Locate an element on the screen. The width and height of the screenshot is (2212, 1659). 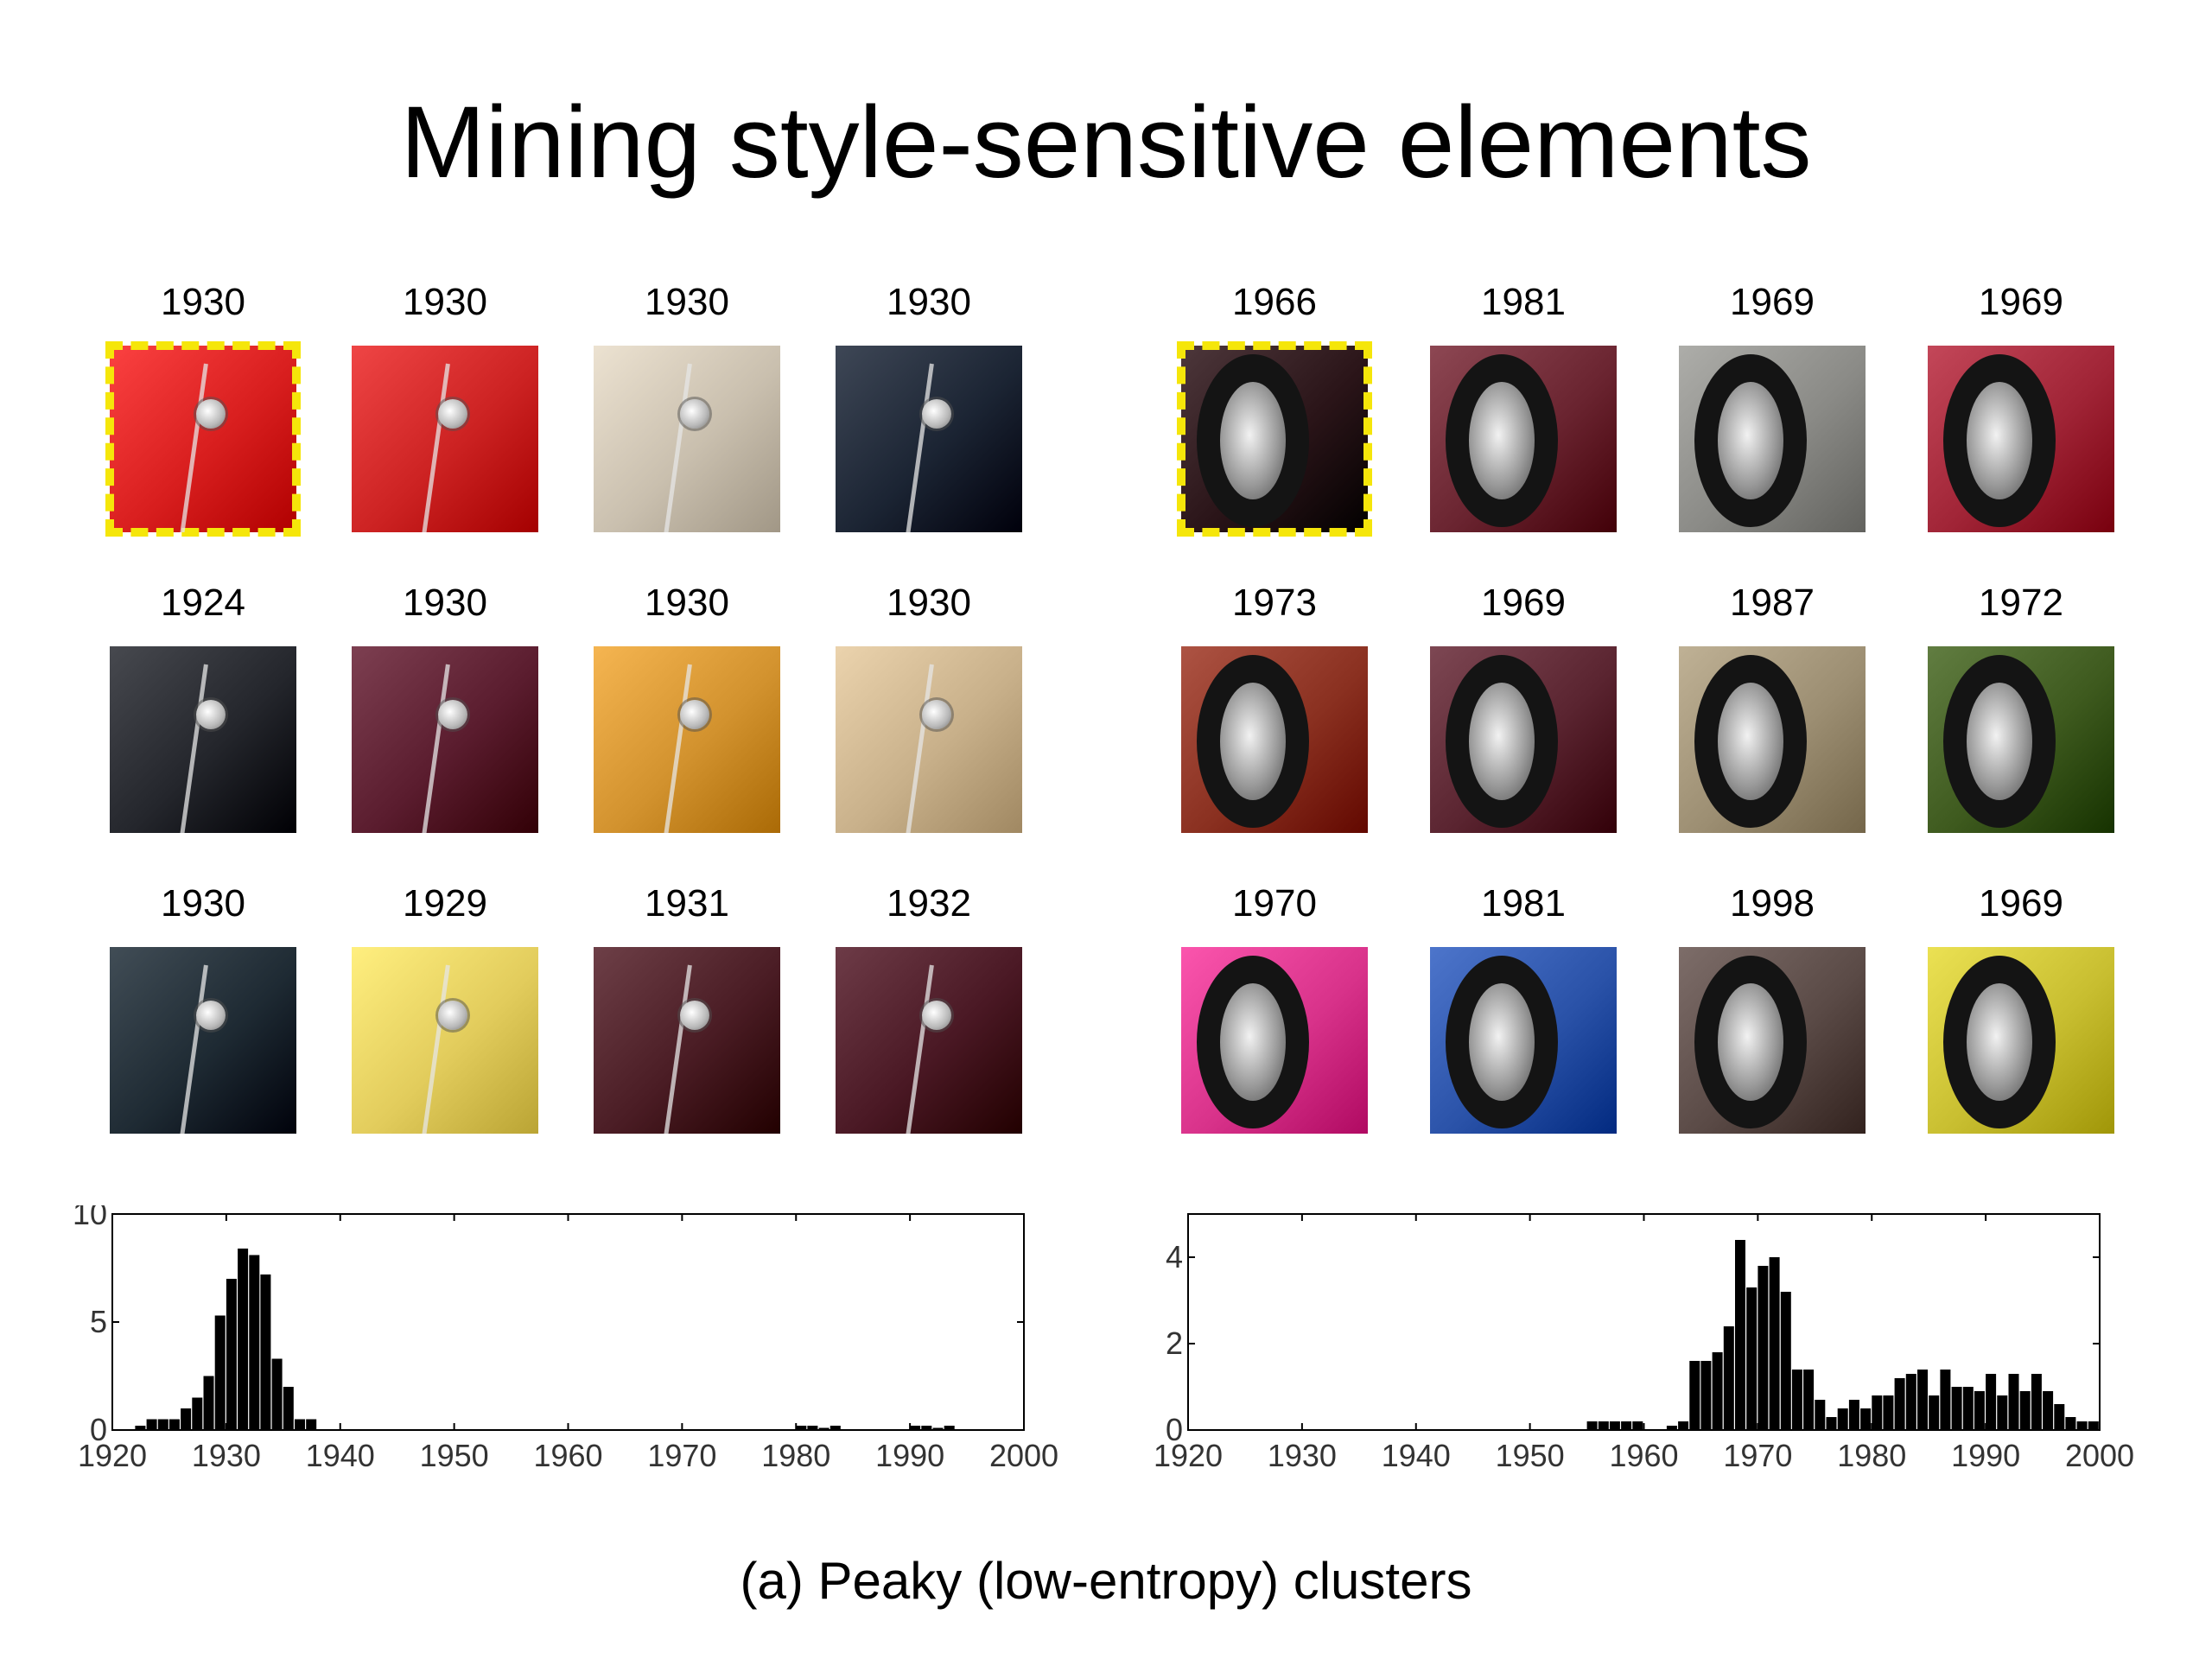
patch-year-label: 1998 is located at coordinates (1773, 903).